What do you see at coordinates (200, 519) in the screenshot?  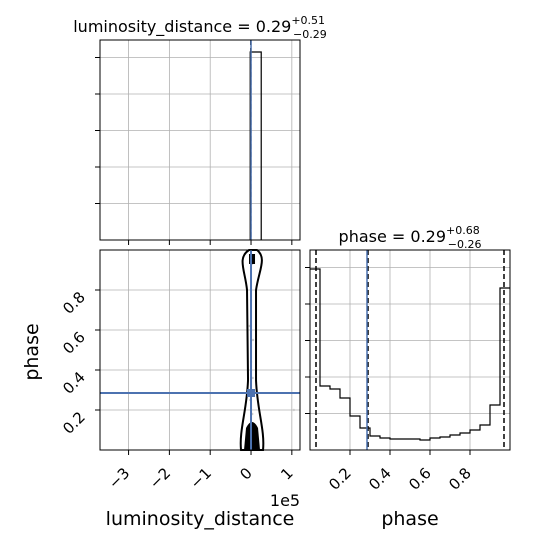 I see `joint-x-axis-label: luminosity_distance` at bounding box center [200, 519].